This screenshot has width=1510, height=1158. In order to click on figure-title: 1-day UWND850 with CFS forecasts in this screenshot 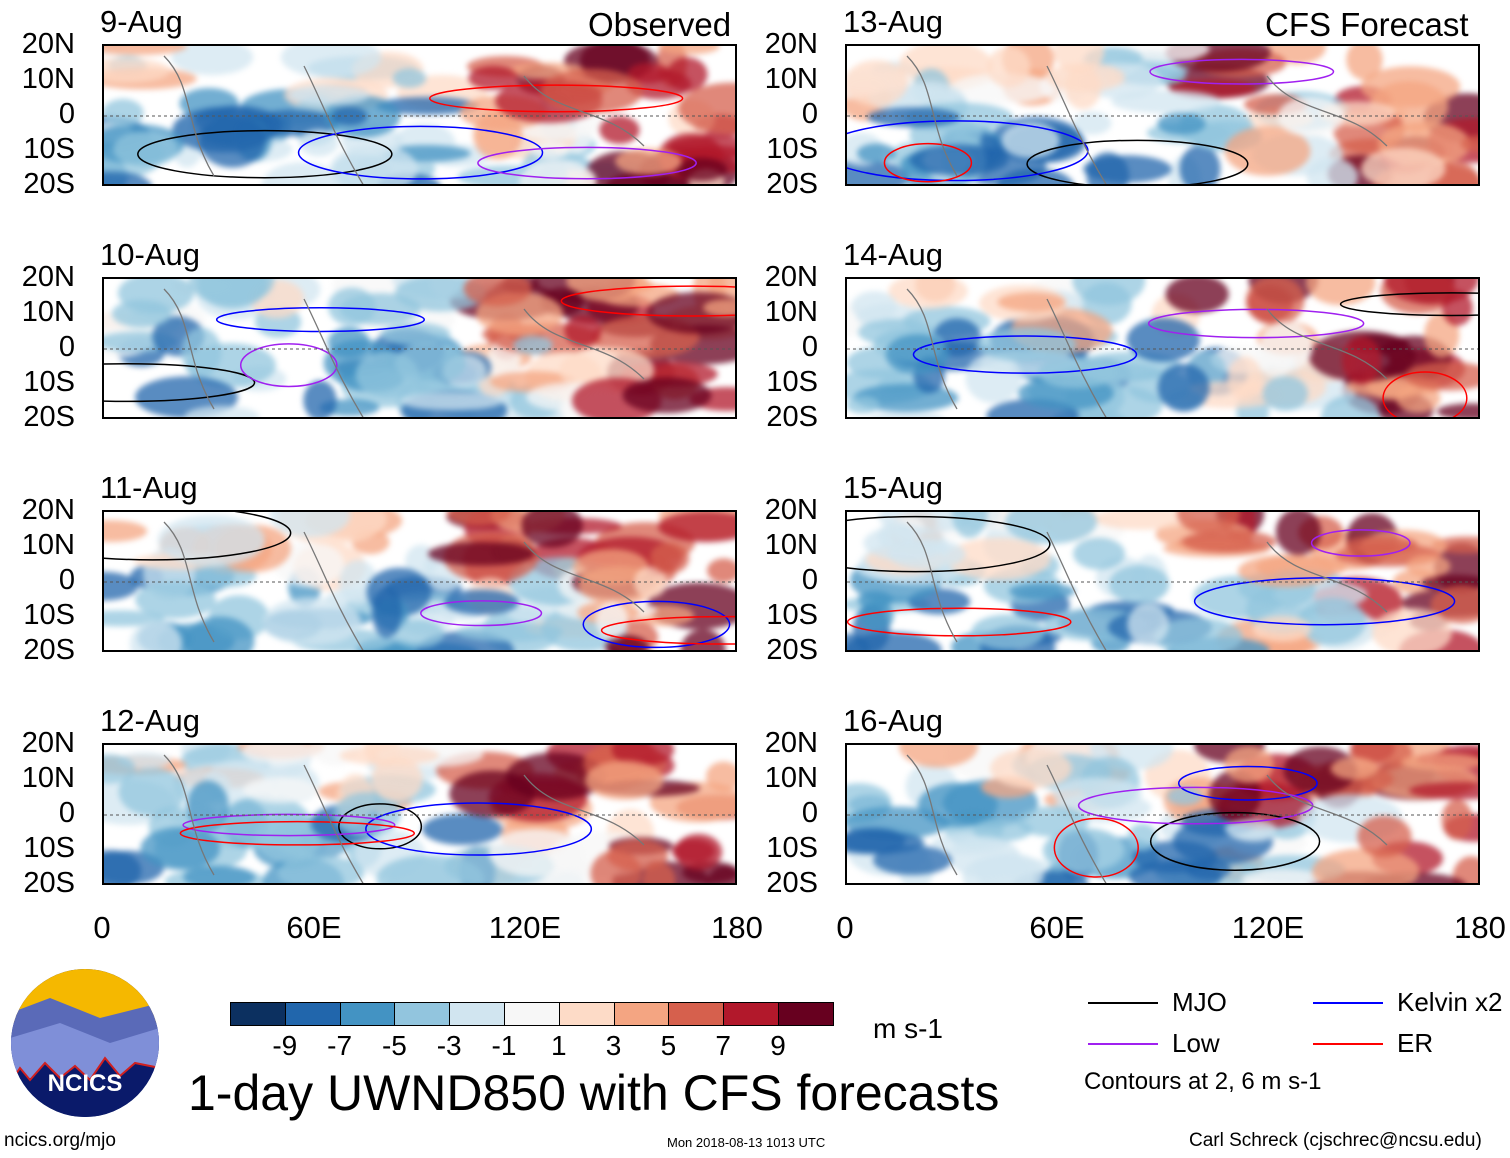, I will do `click(594, 1093)`.